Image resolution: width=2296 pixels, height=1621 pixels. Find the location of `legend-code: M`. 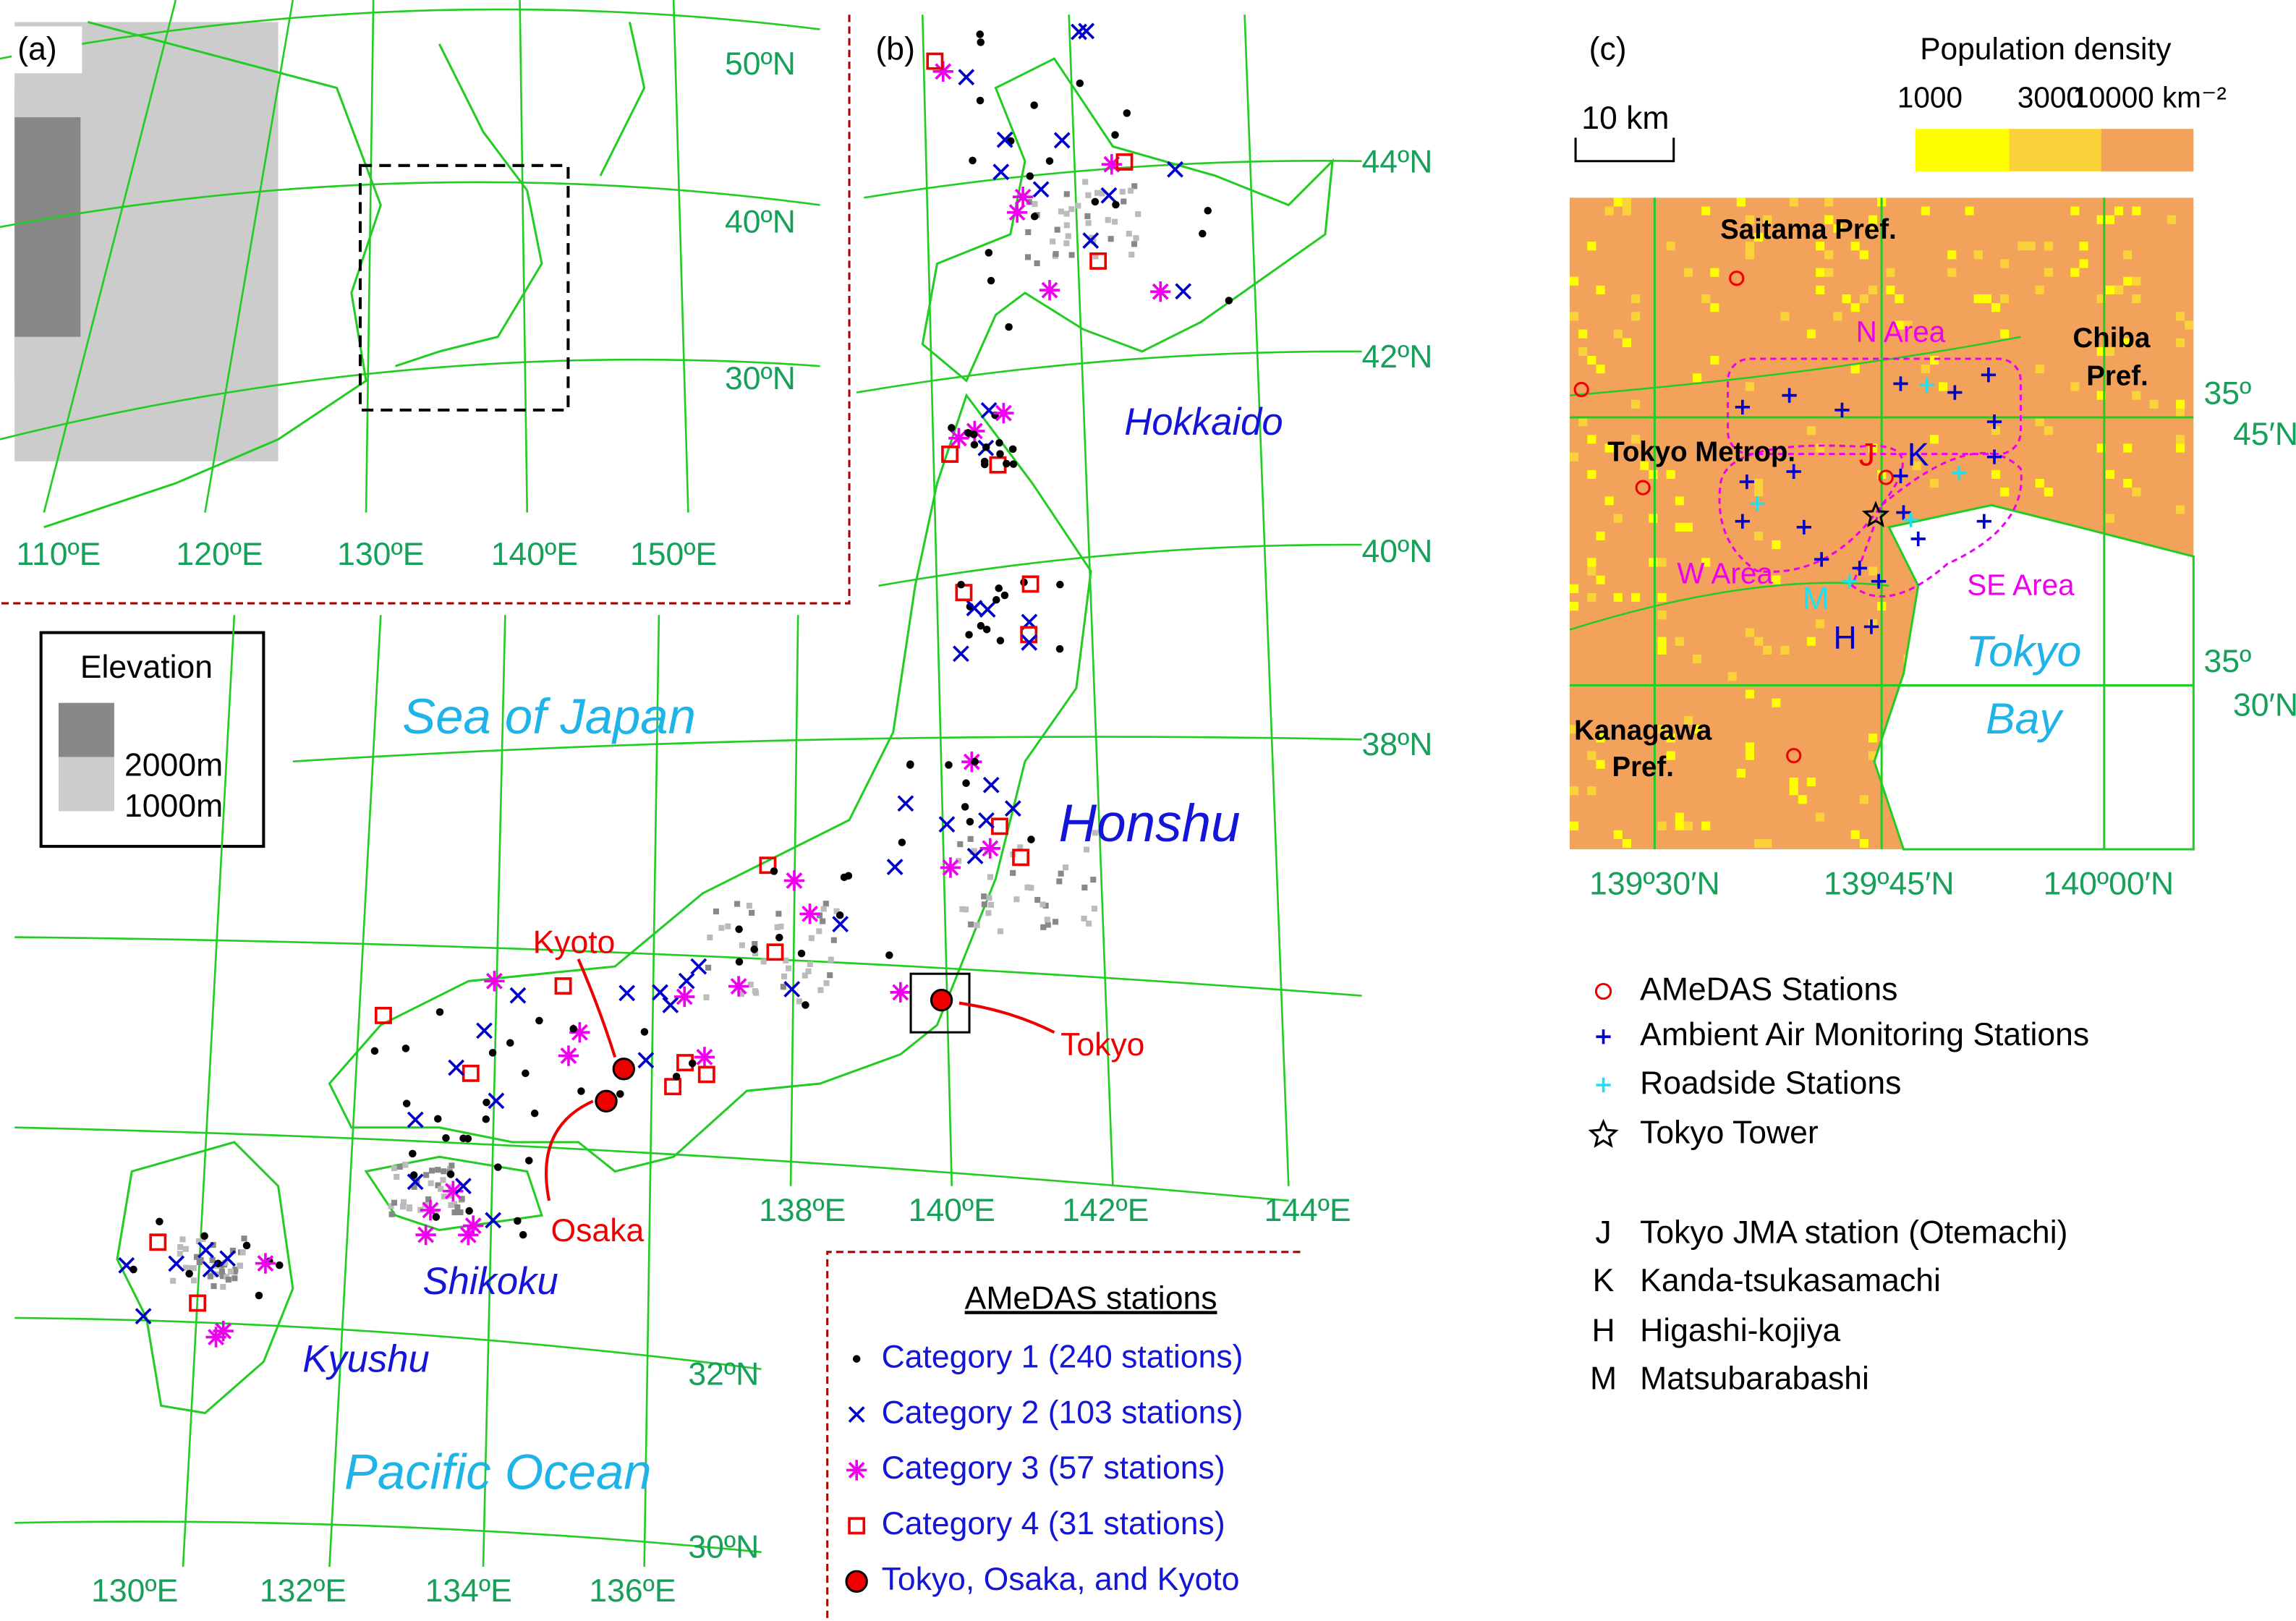

legend-code: M is located at coordinates (1603, 1379).